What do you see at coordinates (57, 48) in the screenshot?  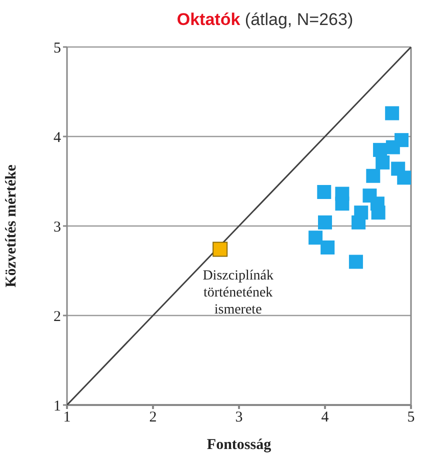 I see `y-tick-label: 5` at bounding box center [57, 48].